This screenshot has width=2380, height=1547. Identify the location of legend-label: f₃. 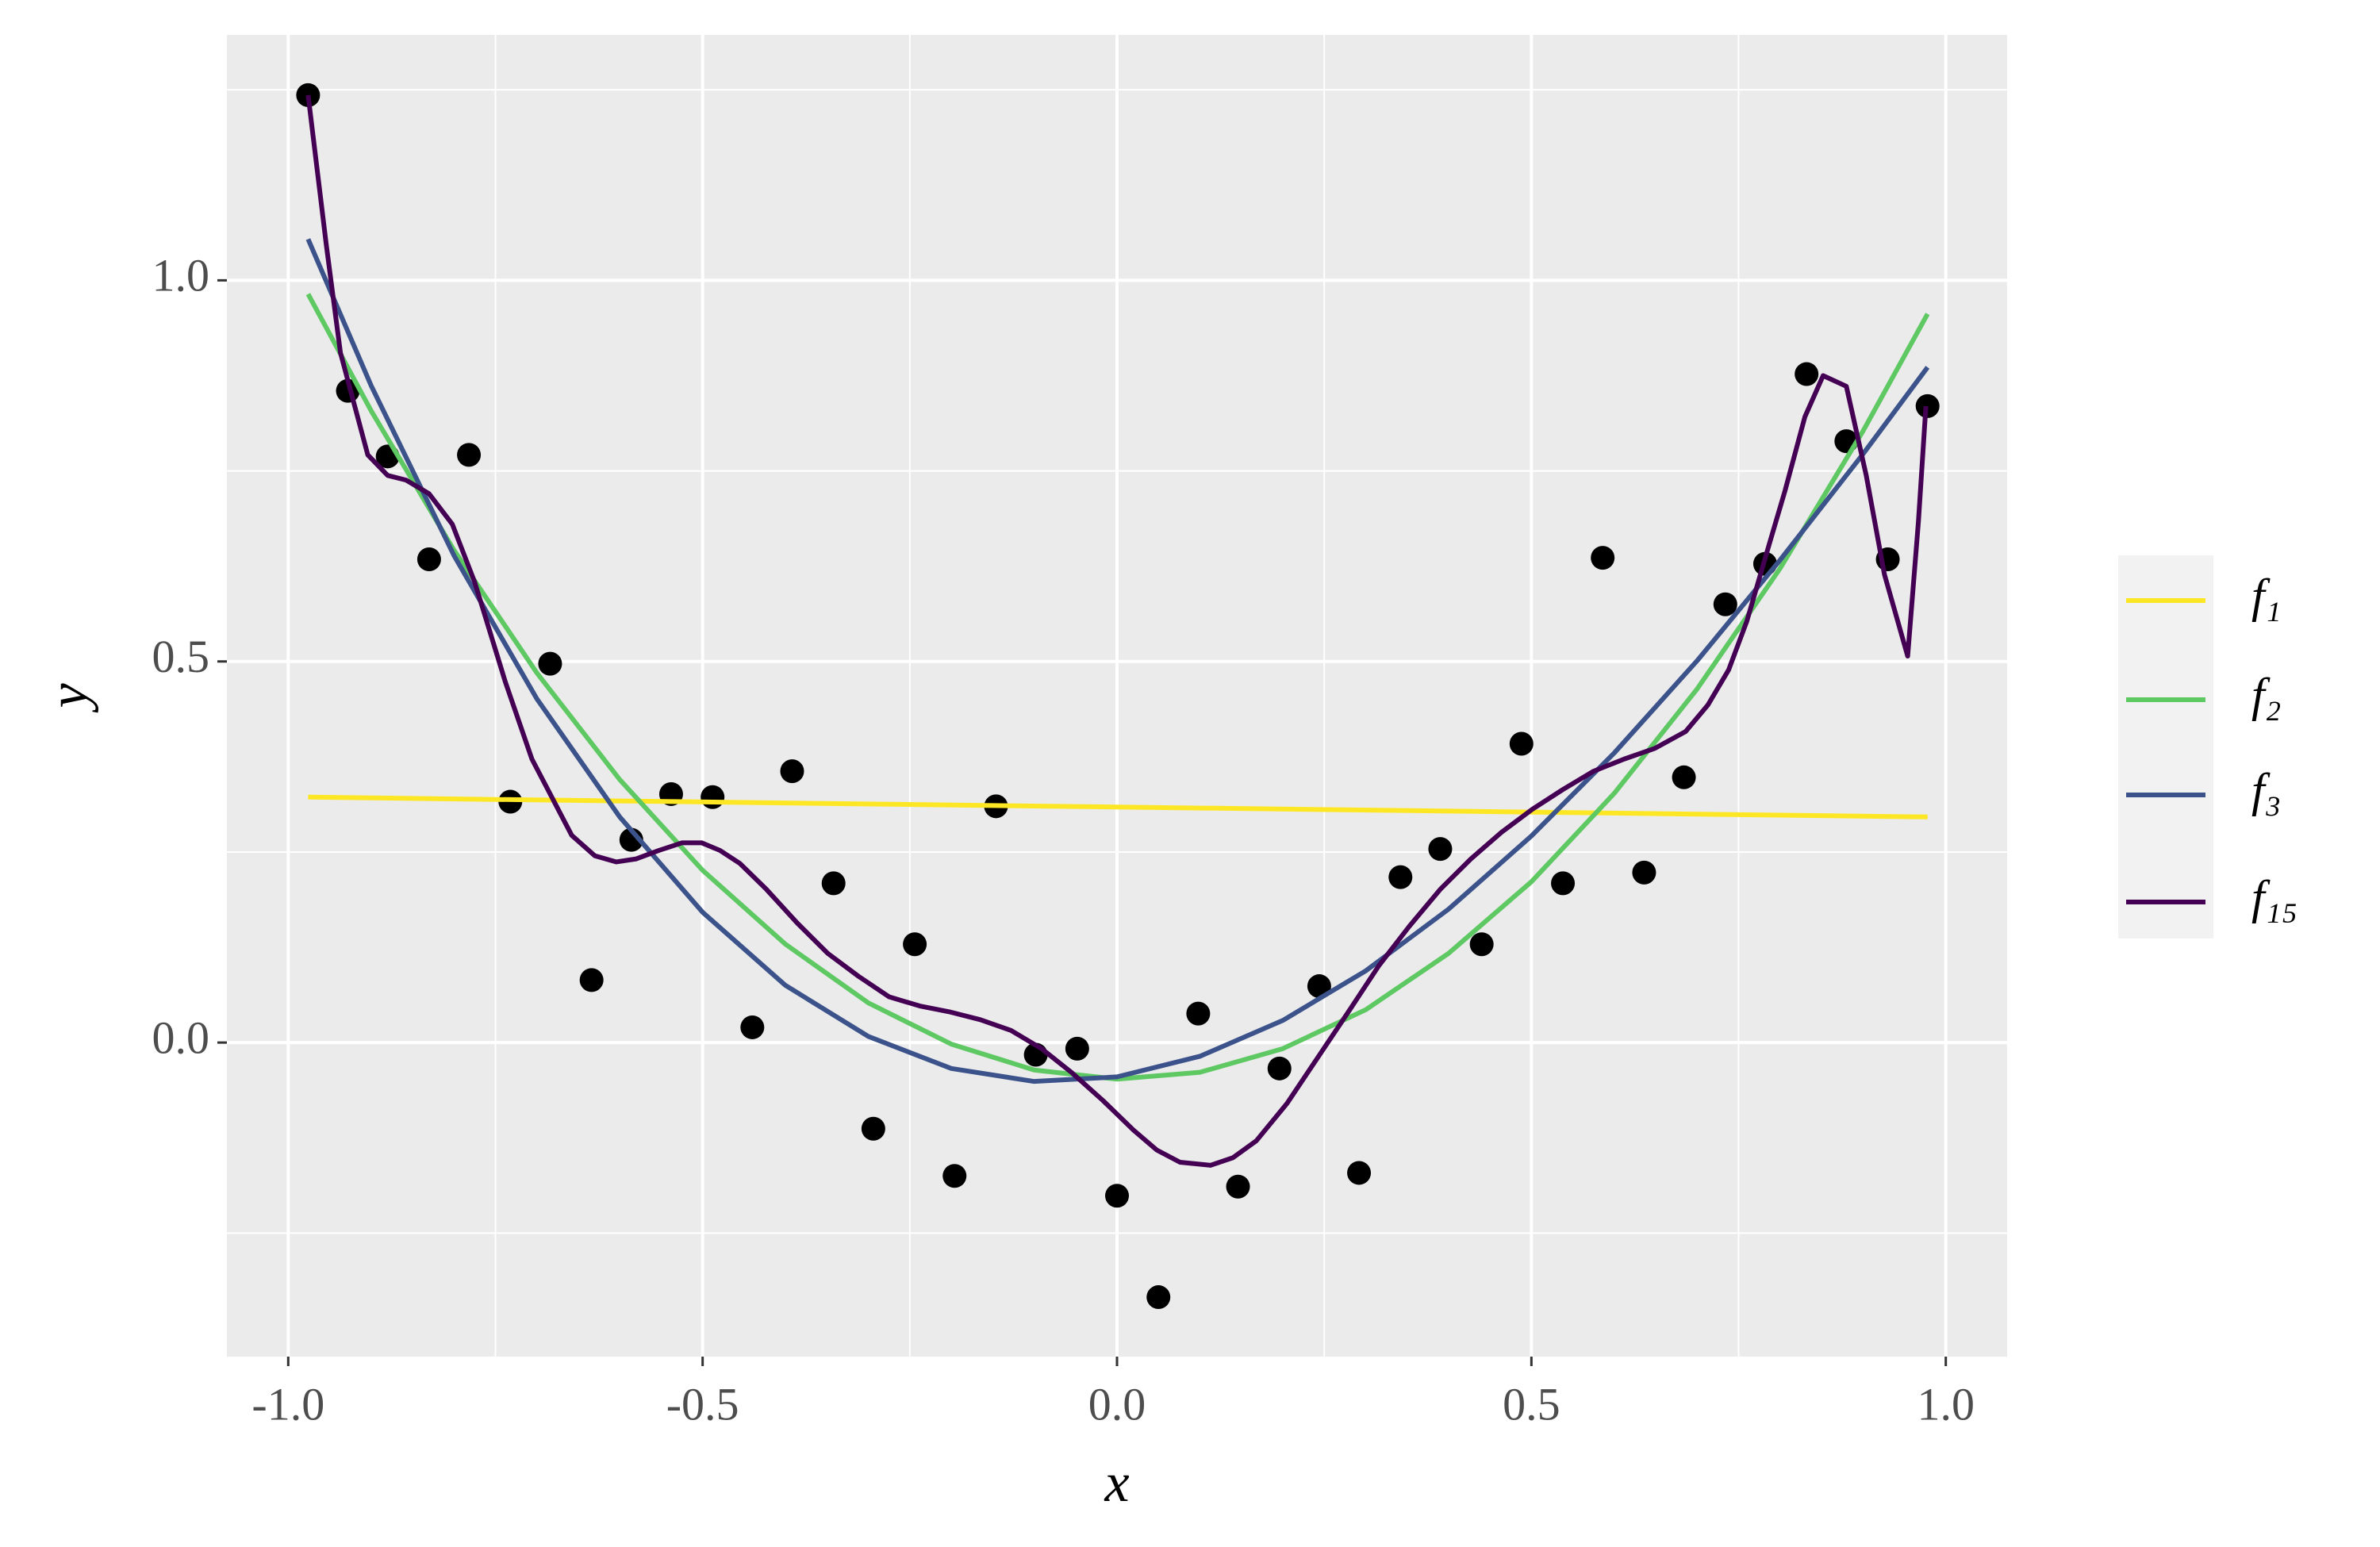
(2266, 790).